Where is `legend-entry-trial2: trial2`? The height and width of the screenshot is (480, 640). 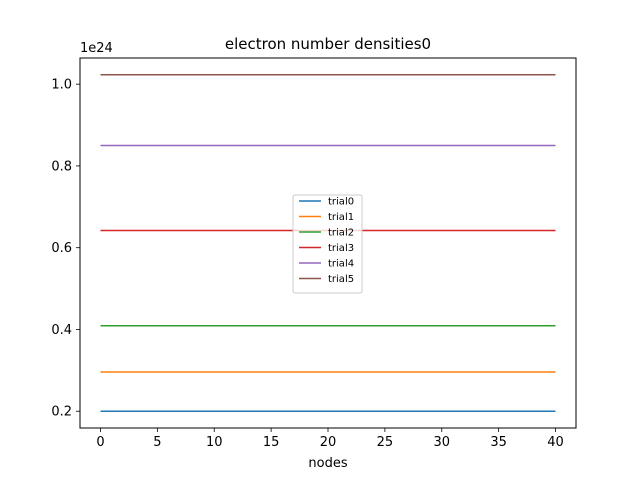
legend-entry-trial2: trial2 is located at coordinates (341, 233).